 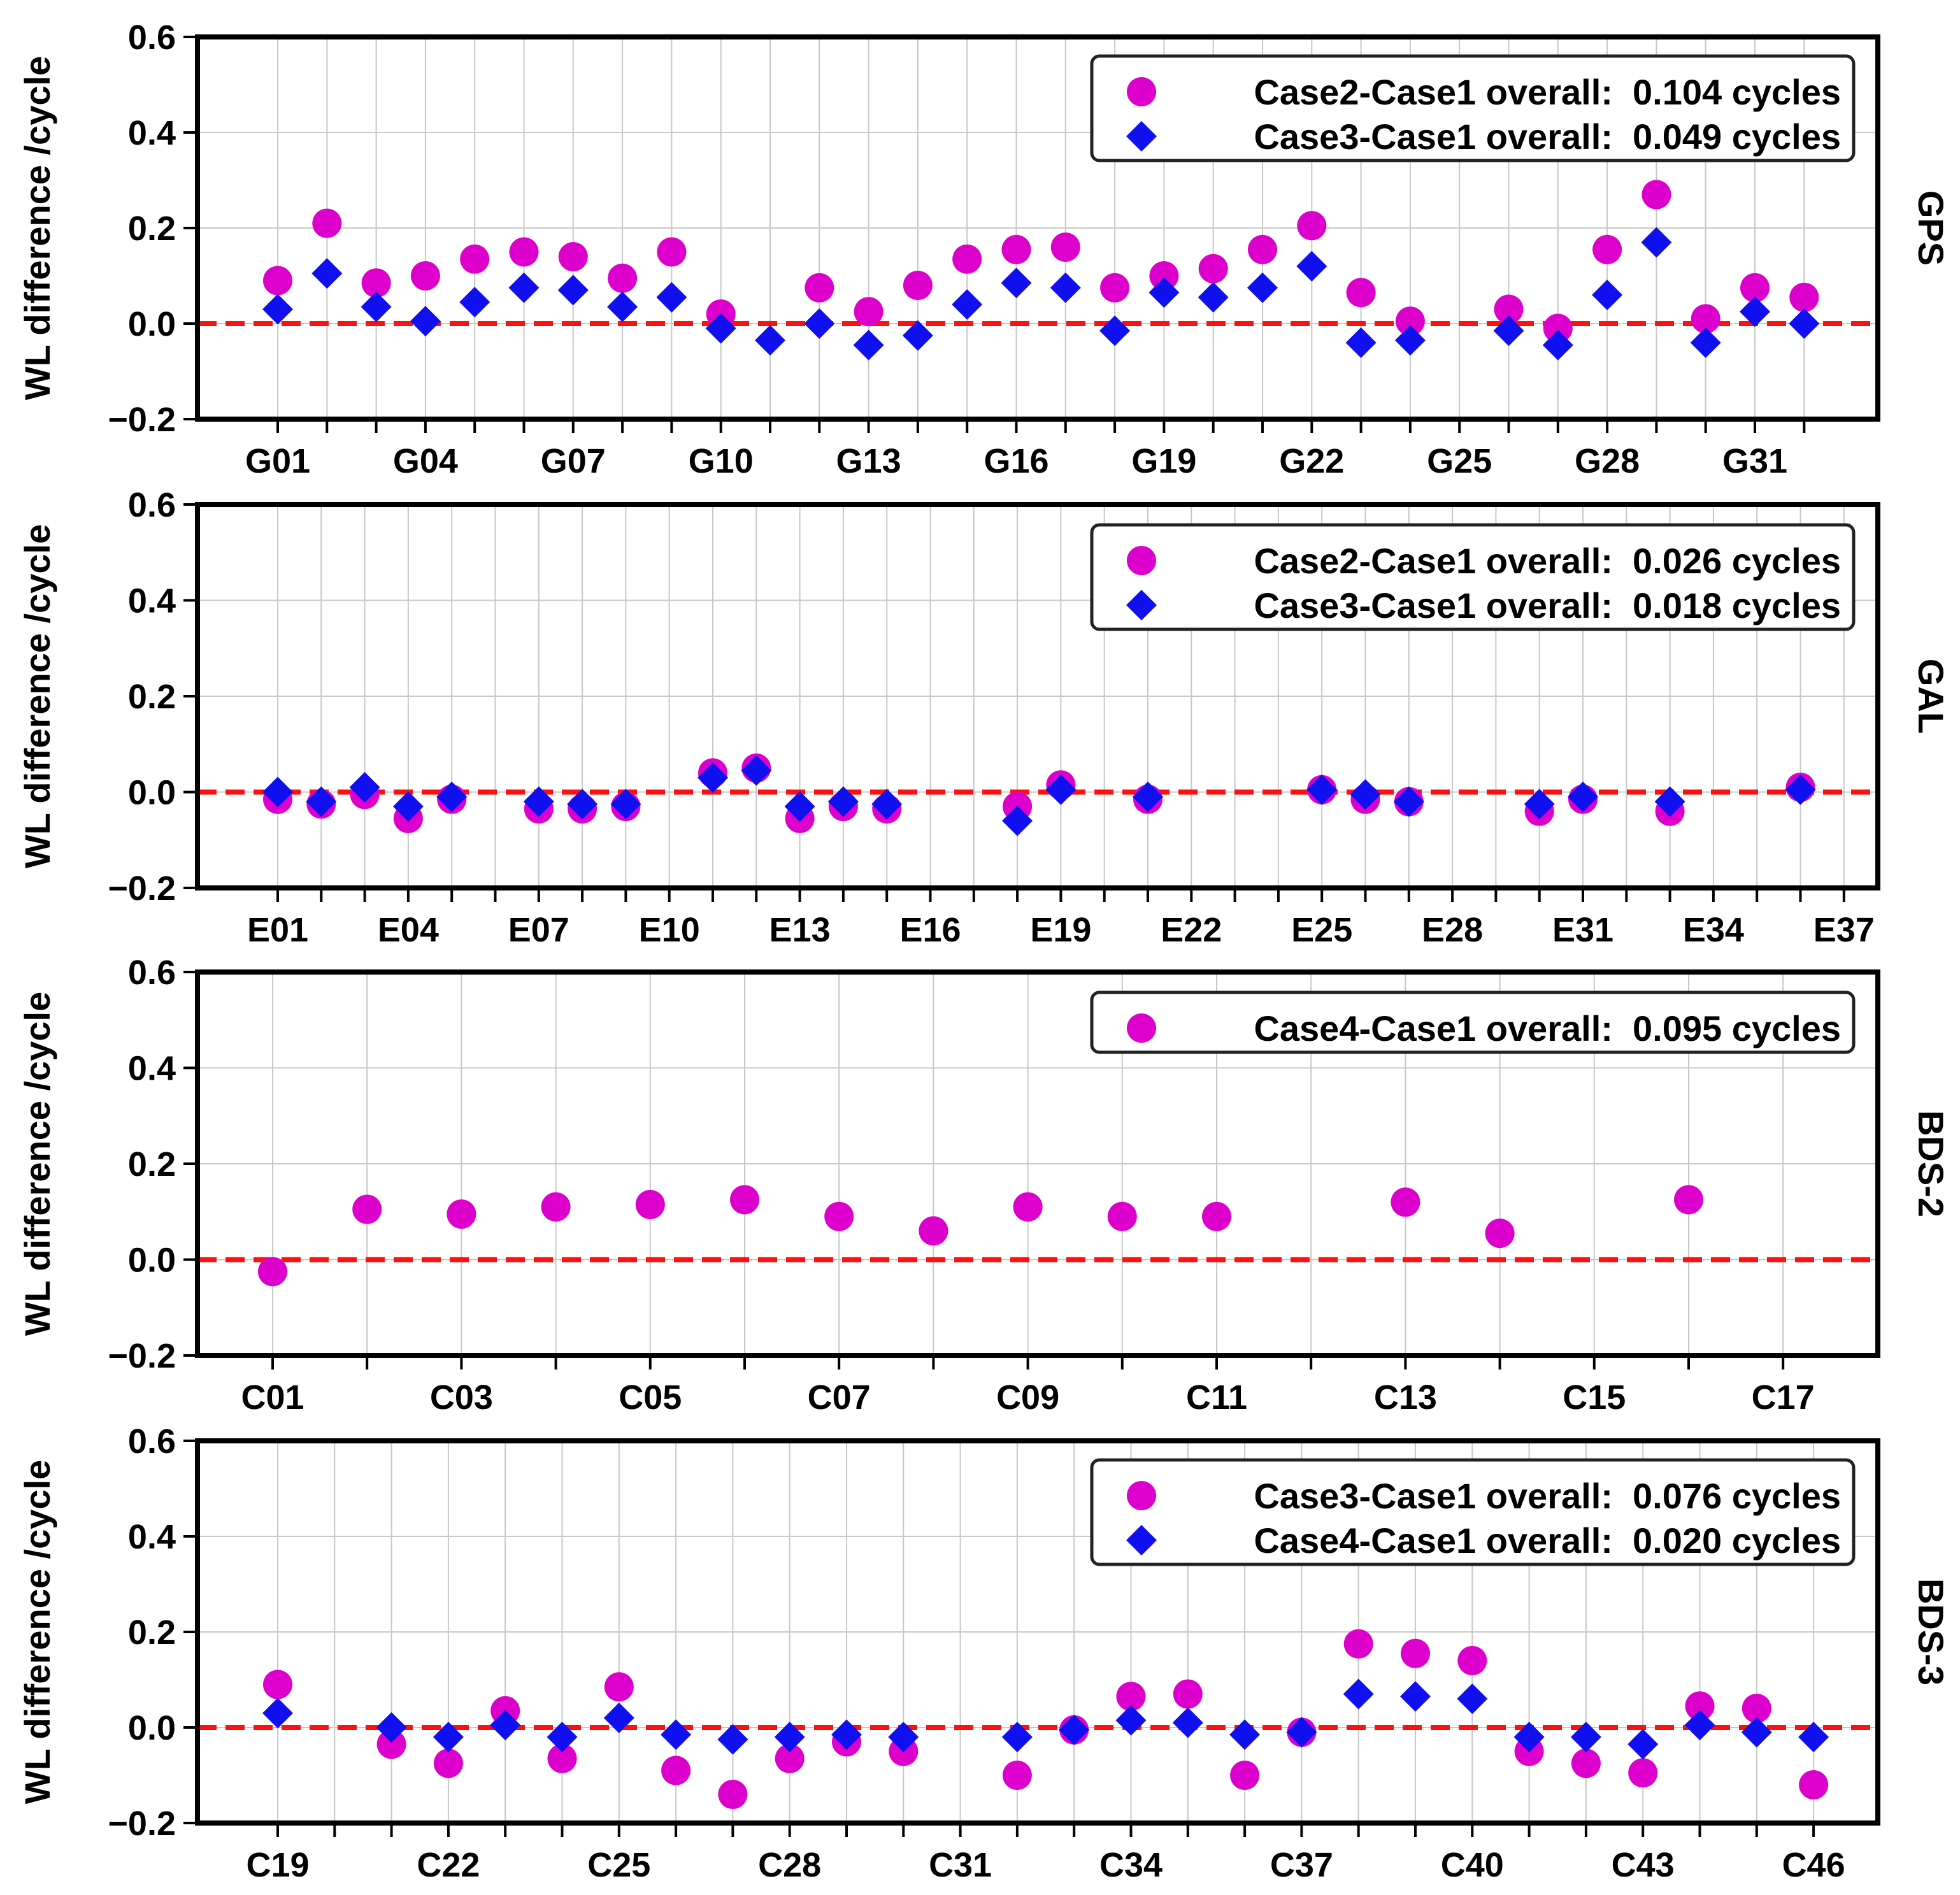 I want to click on x-tick-label: C40, so click(x=1472, y=1865).